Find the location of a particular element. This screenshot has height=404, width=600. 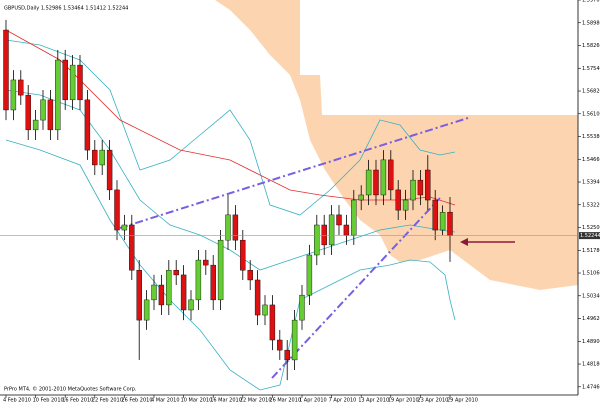

current-price-box is located at coordinates (589, 236).